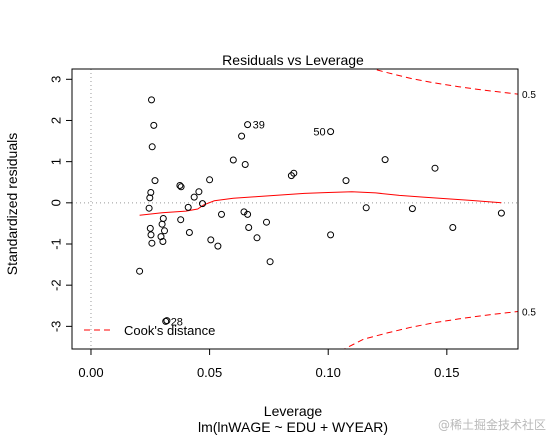 The image size is (554, 439). I want to click on point-label: 50, so click(319, 133).